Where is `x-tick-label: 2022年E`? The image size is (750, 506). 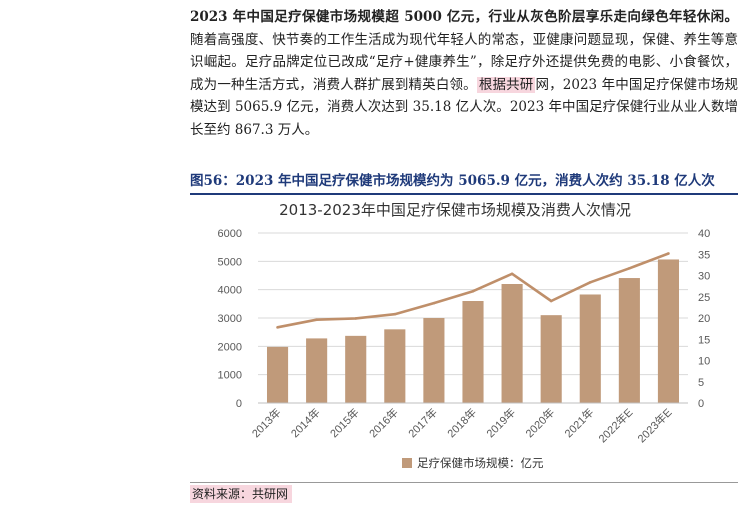
x-tick-label: 2022年E is located at coordinates (615, 425).